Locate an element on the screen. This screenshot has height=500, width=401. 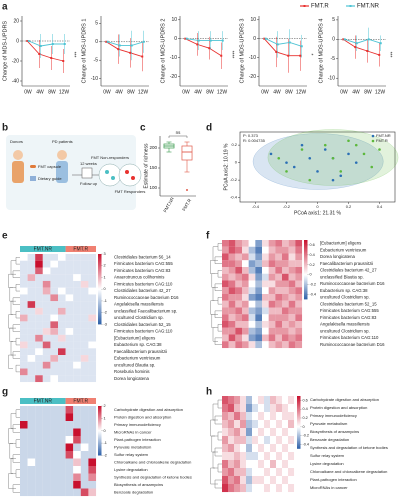
row-label: Faecalibacterium prausnitzii is located at coordinates (346, 263).